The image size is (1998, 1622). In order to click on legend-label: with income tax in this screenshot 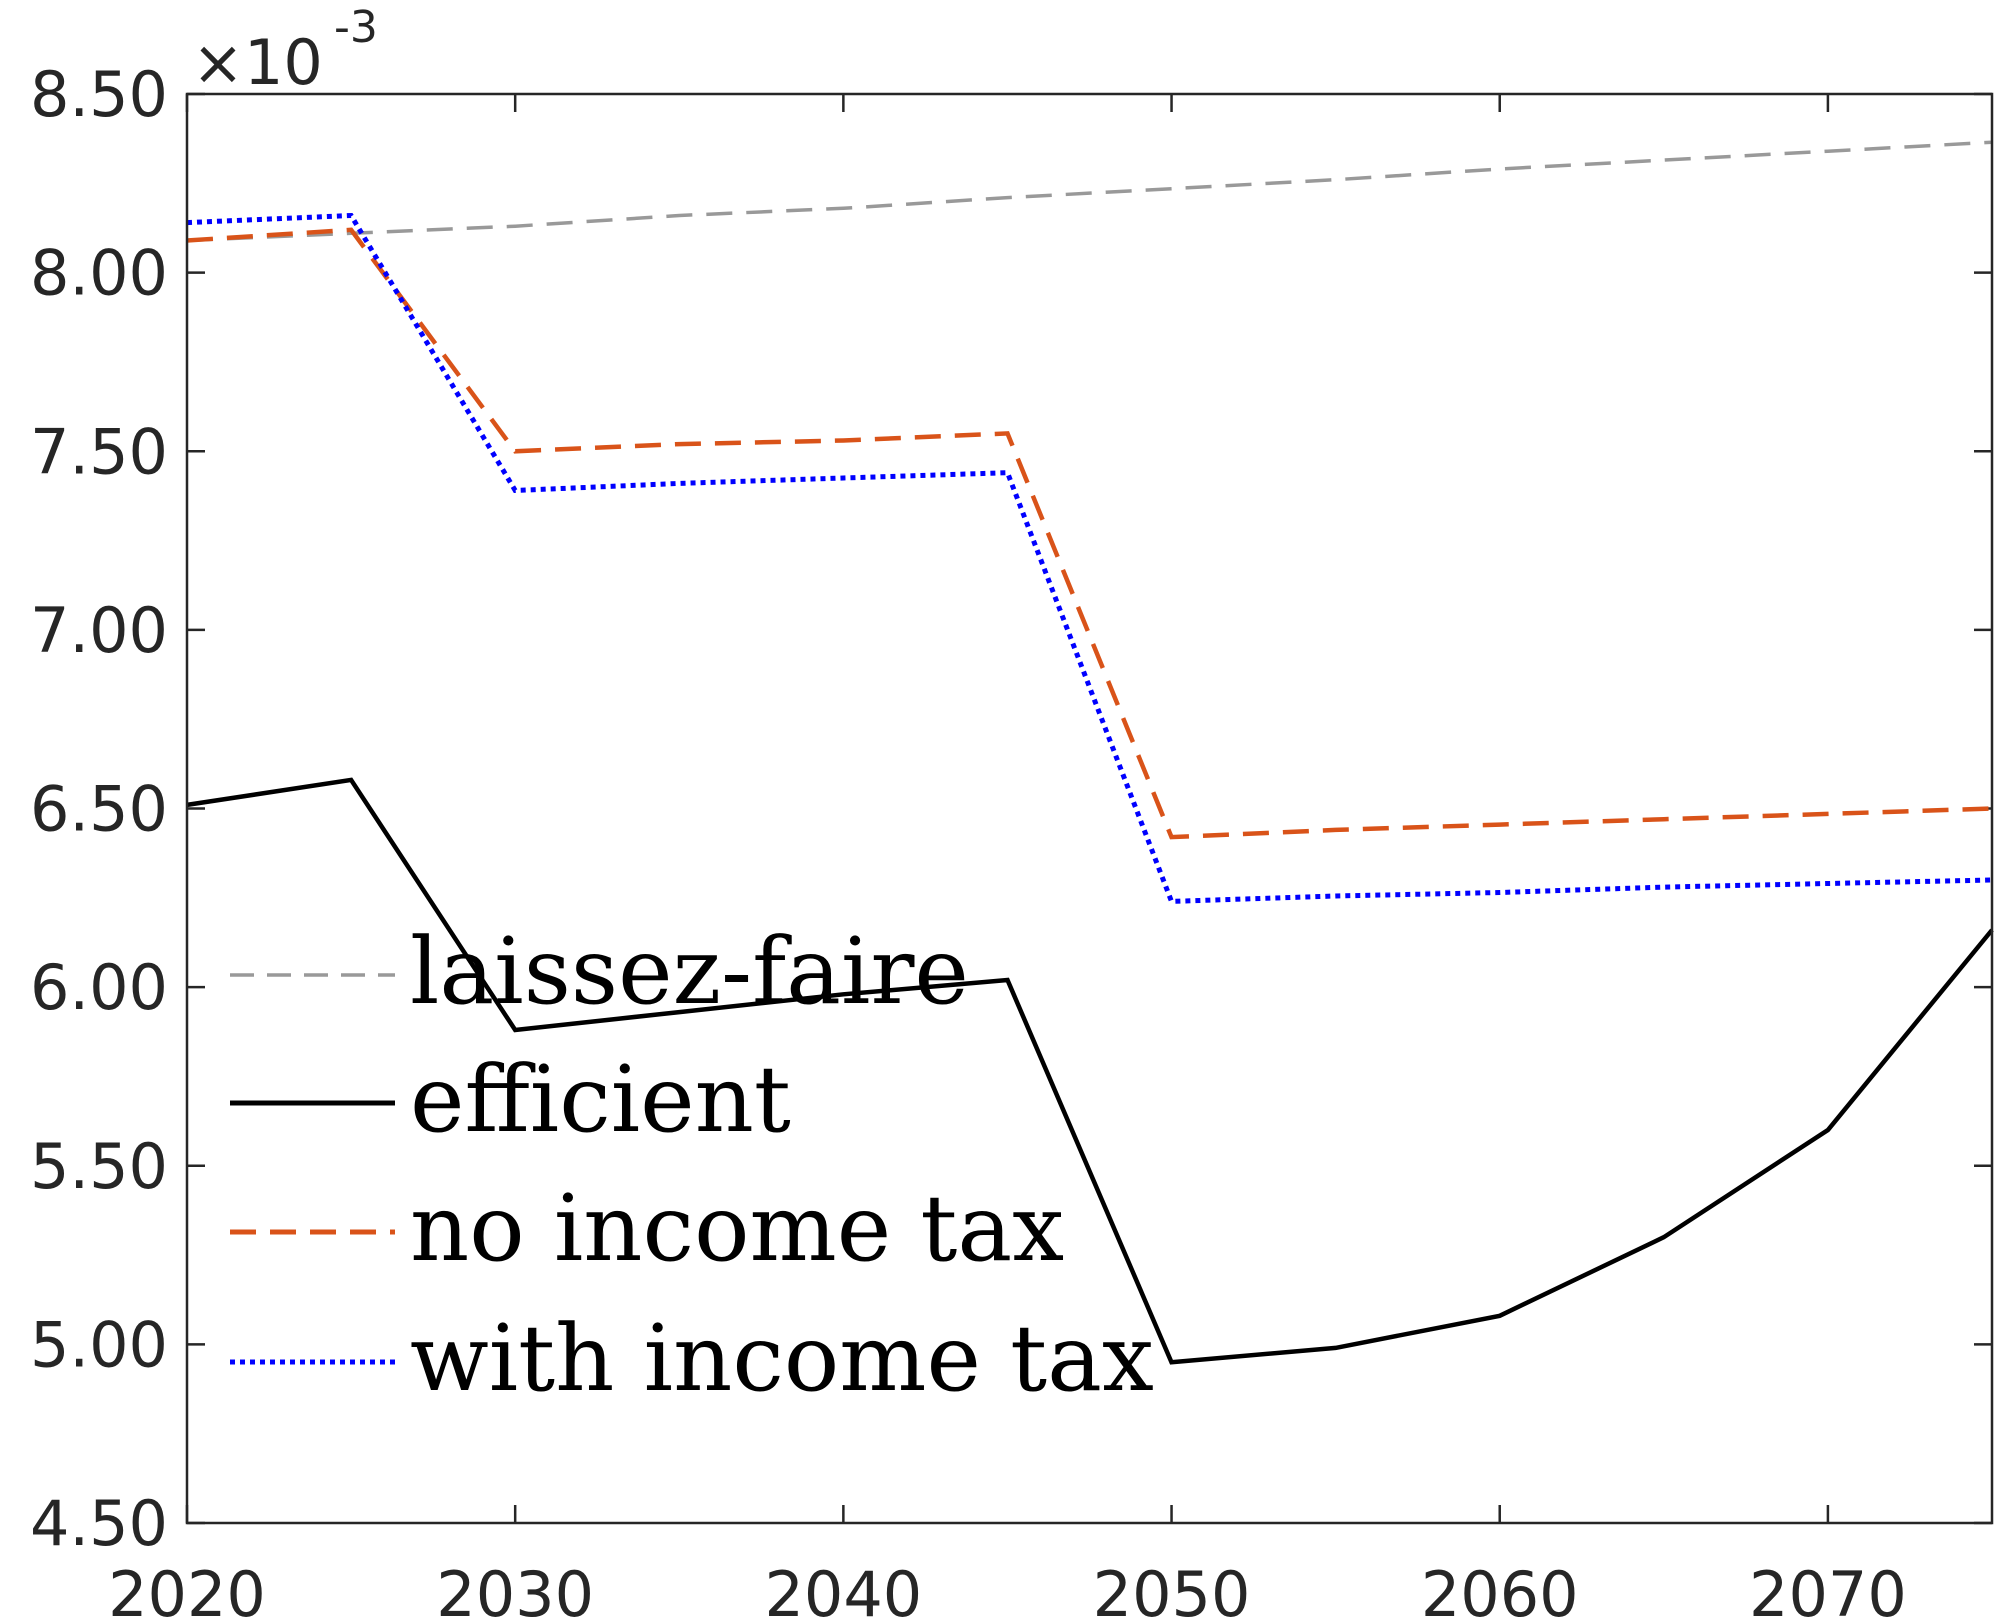, I will do `click(782, 1358)`.